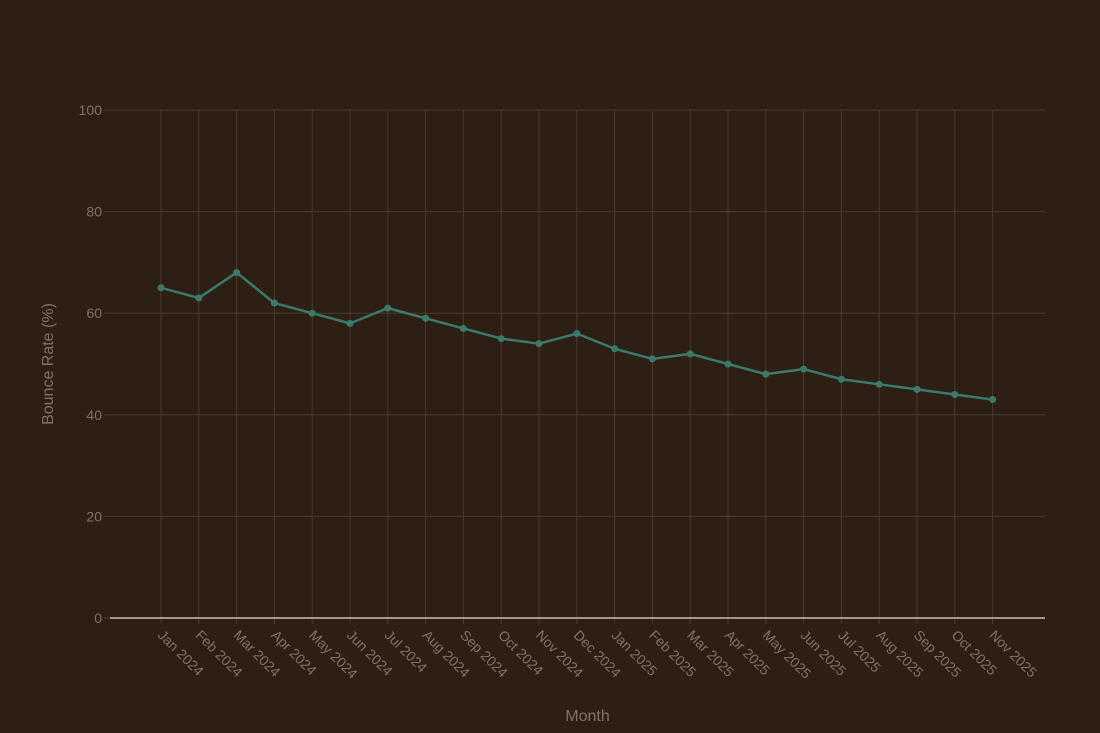 Image resolution: width=1100 pixels, height=733 pixels. What do you see at coordinates (94, 313) in the screenshot?
I see `y-tick-label: 60` at bounding box center [94, 313].